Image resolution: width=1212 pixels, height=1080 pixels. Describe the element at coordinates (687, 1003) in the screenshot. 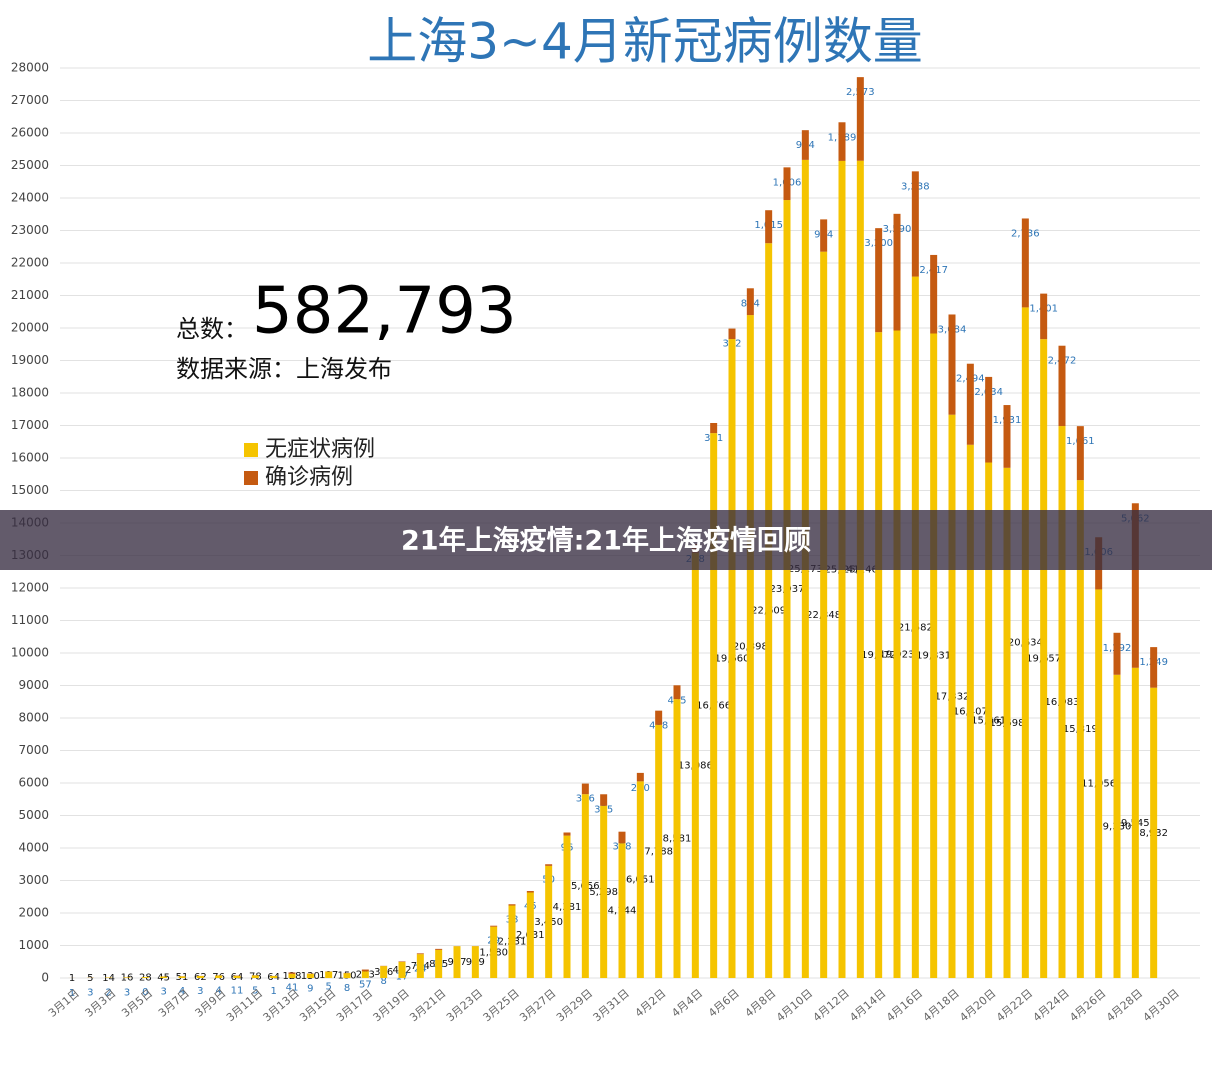

I see `x-tick-label: 4月4日` at that location.